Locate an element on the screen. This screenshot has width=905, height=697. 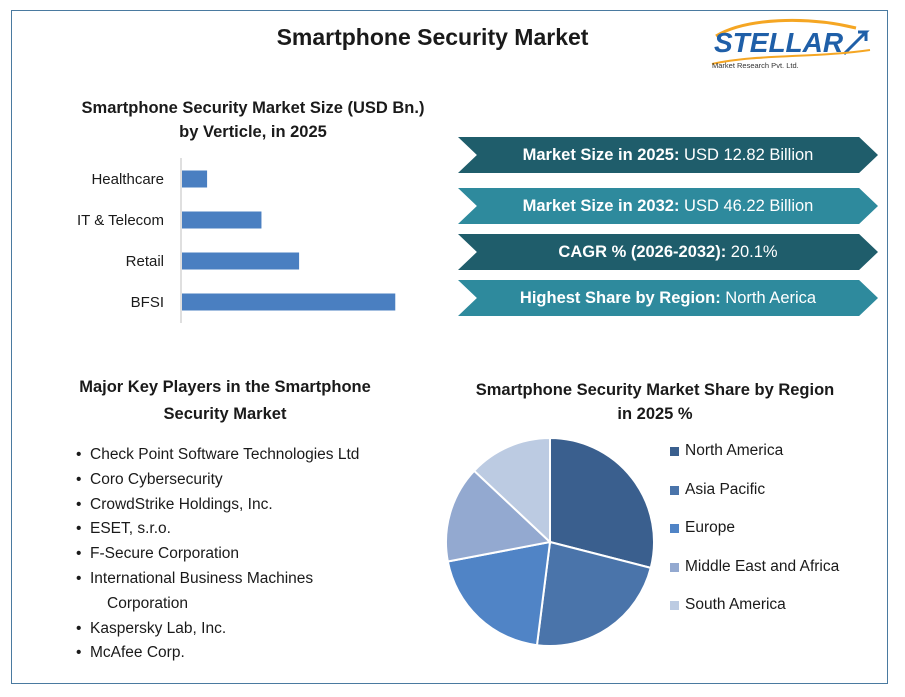
list-item: ESET, s.r.o. is located at coordinates (241, 529).